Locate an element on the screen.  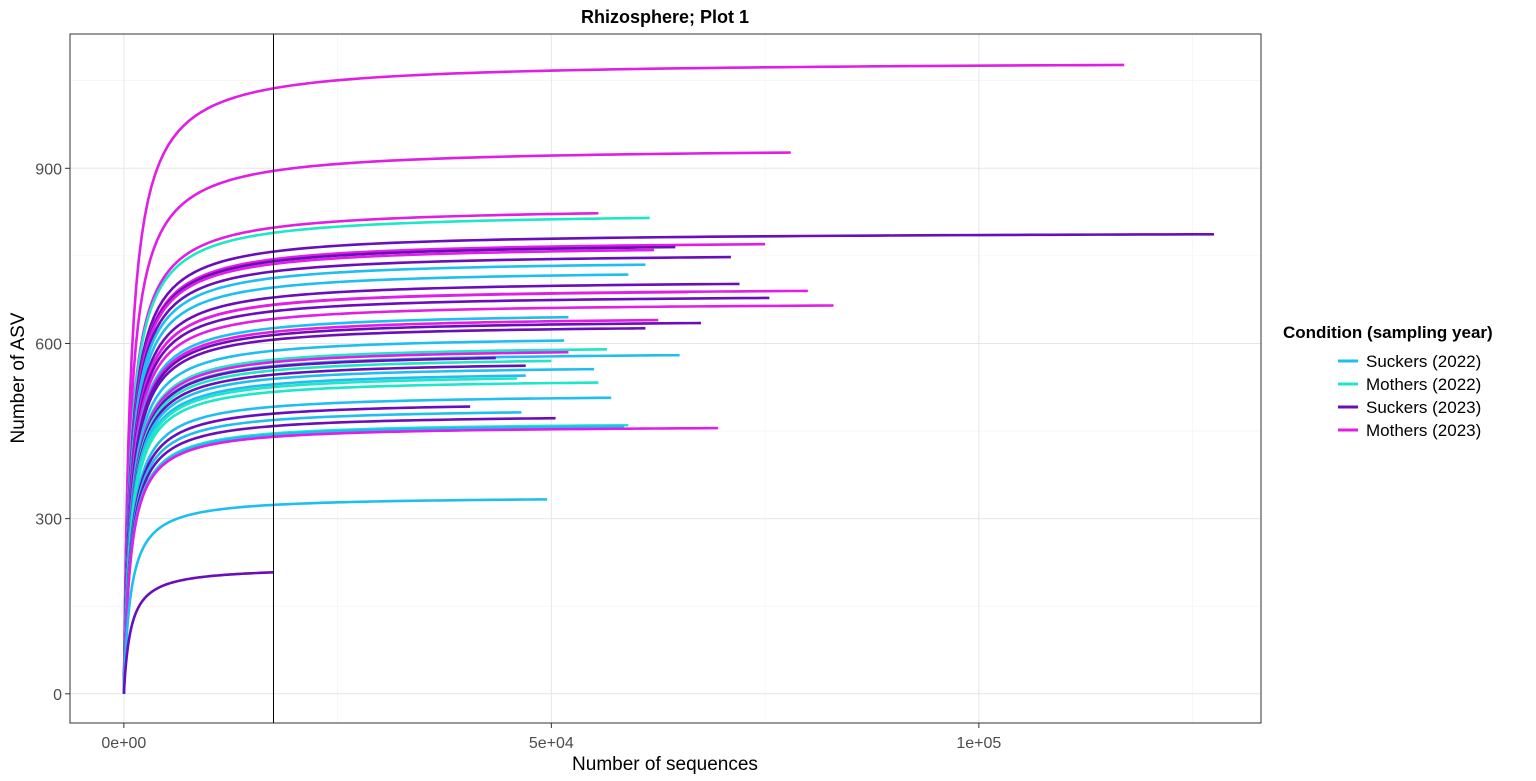
x-axis: 0e+00 5e+04 1e+05 is located at coordinates (551, 737).